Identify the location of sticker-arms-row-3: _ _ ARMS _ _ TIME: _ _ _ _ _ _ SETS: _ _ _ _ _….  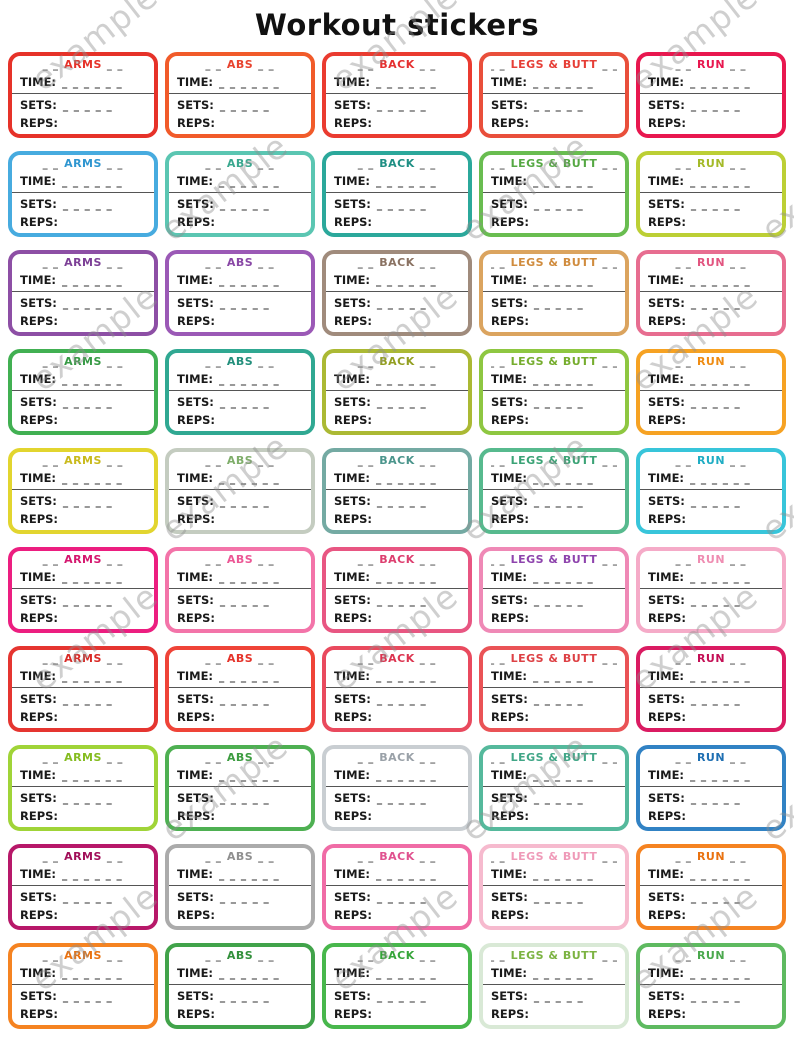
(83, 293).